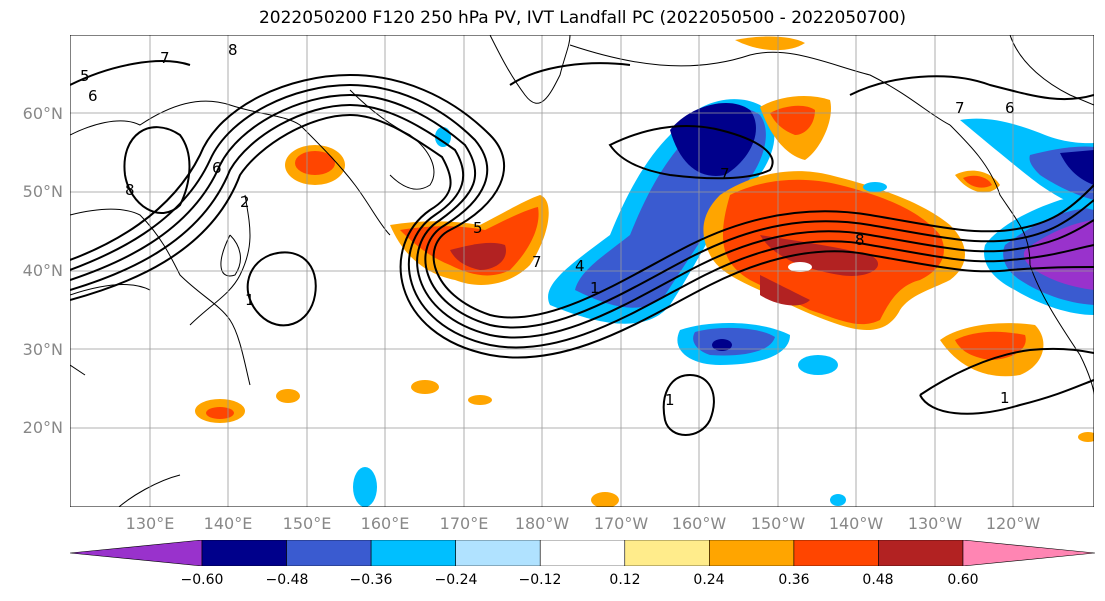  What do you see at coordinates (245, 202) in the screenshot?
I see `contour-label: 2` at bounding box center [245, 202].